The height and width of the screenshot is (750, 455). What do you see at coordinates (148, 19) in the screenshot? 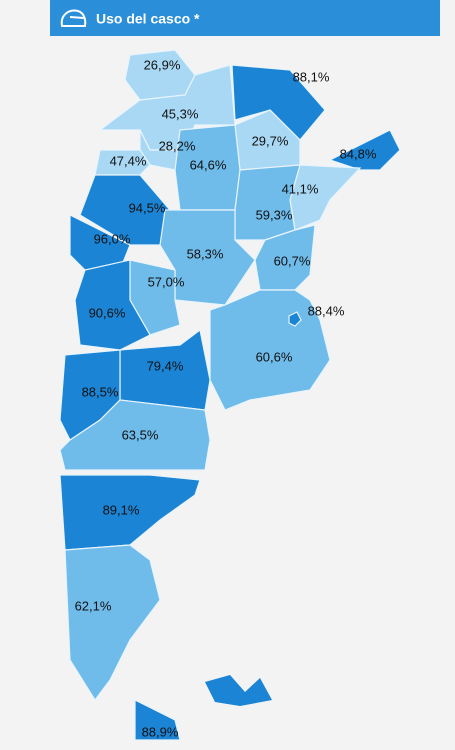
I see `header-title: Uso del casco *` at bounding box center [148, 19].